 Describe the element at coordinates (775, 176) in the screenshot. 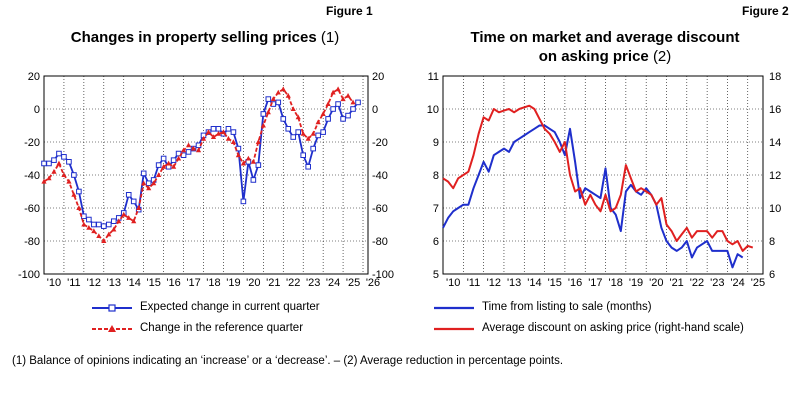

I see `chart2-y2-tick-label: 12` at that location.